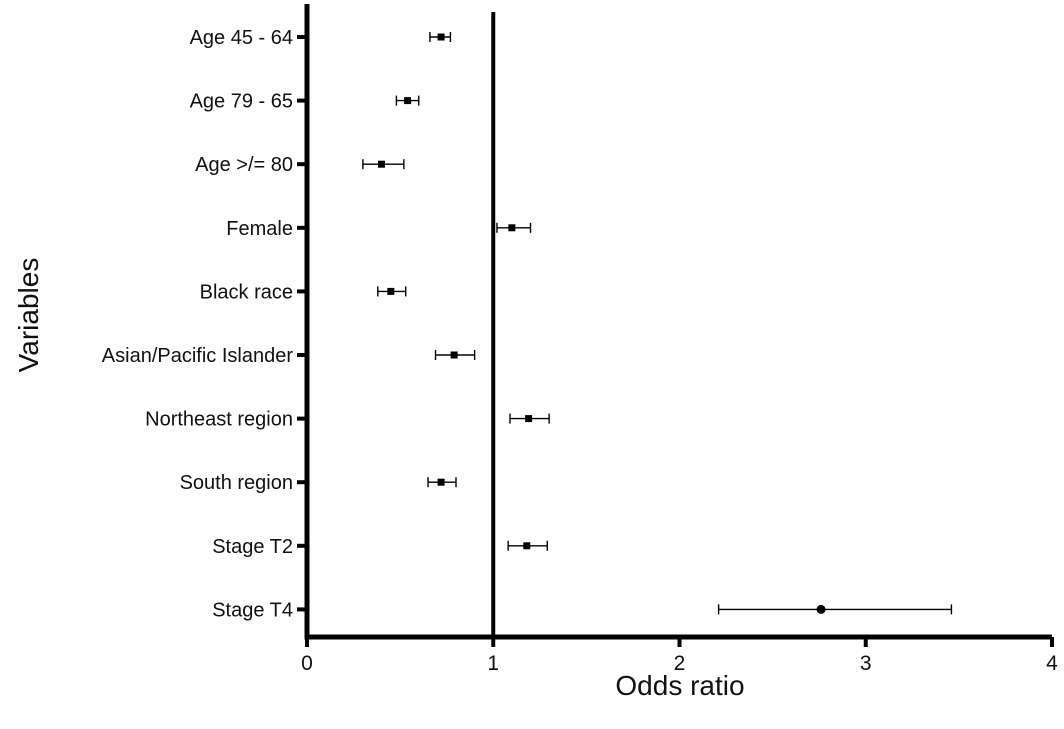  Describe the element at coordinates (679, 685) in the screenshot. I see `x-axis-label: Odds ratio` at that location.